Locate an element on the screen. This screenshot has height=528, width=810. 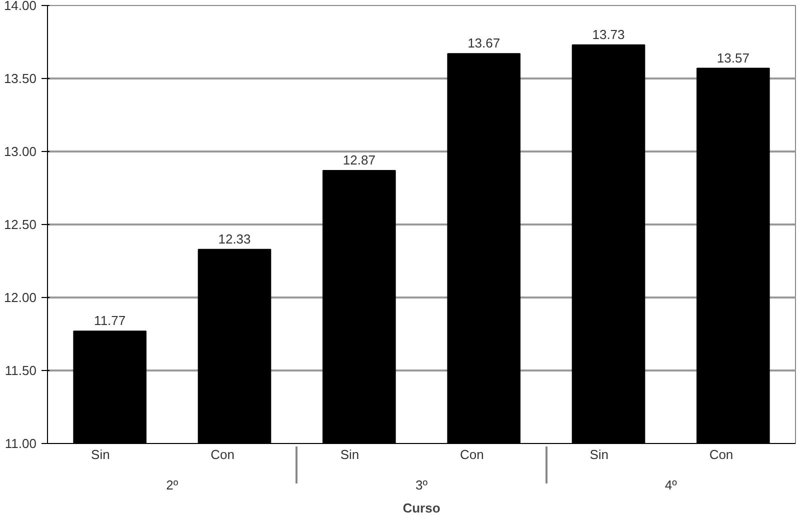
y-tick-label: 14.00 is located at coordinates (20, 6).